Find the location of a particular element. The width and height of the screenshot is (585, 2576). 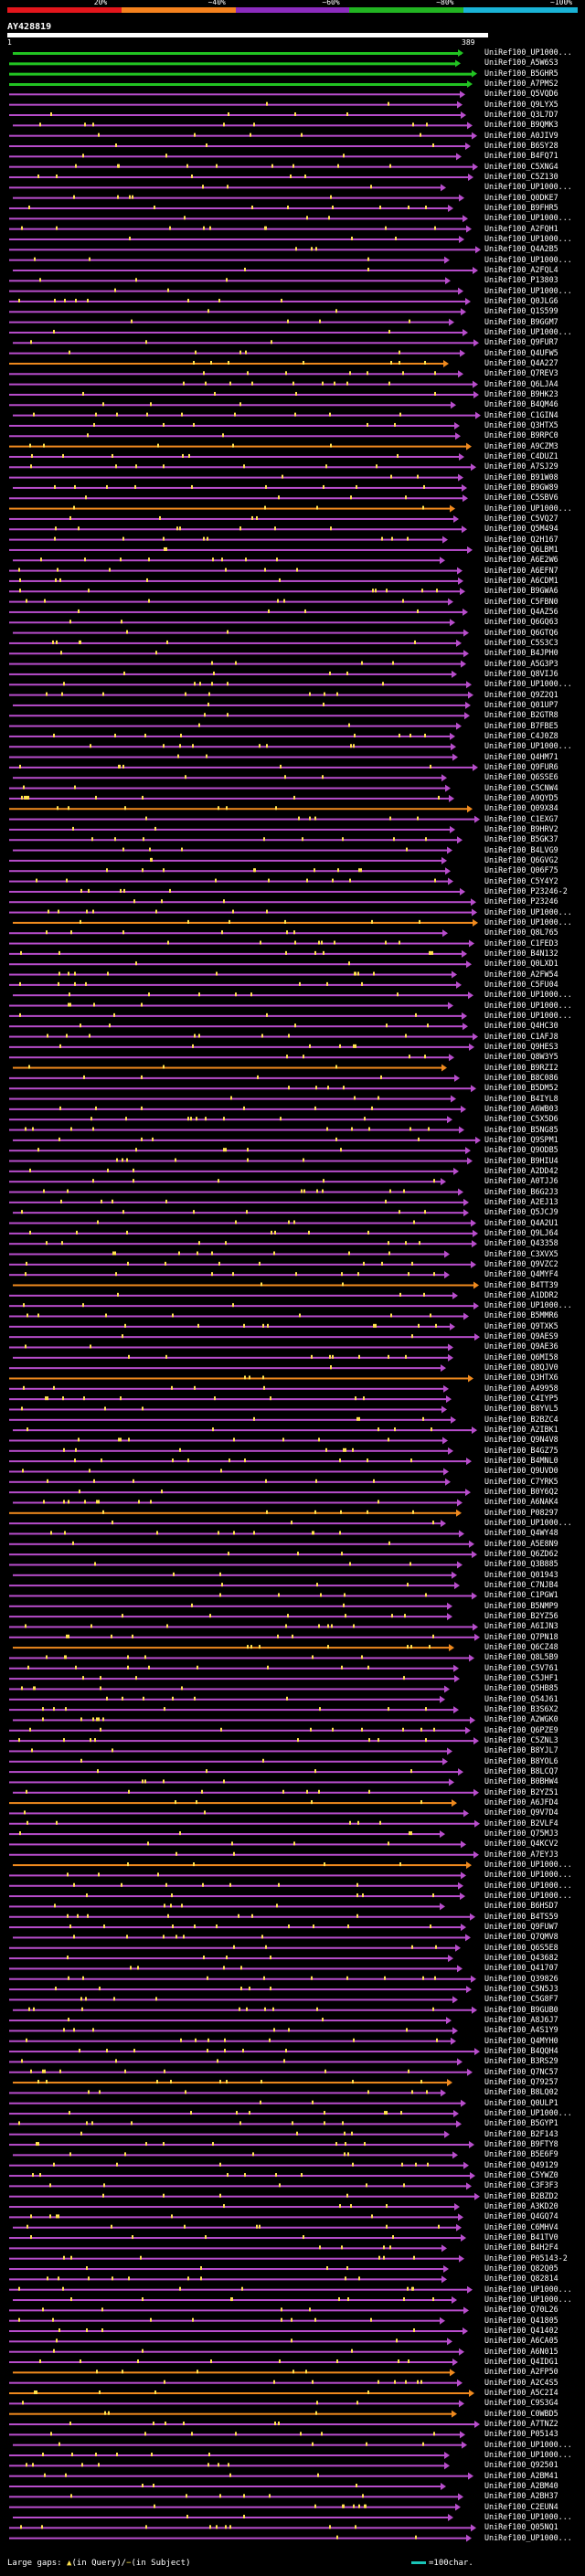

hit-label: UniRef100_B2F143 is located at coordinates (521, 2133).